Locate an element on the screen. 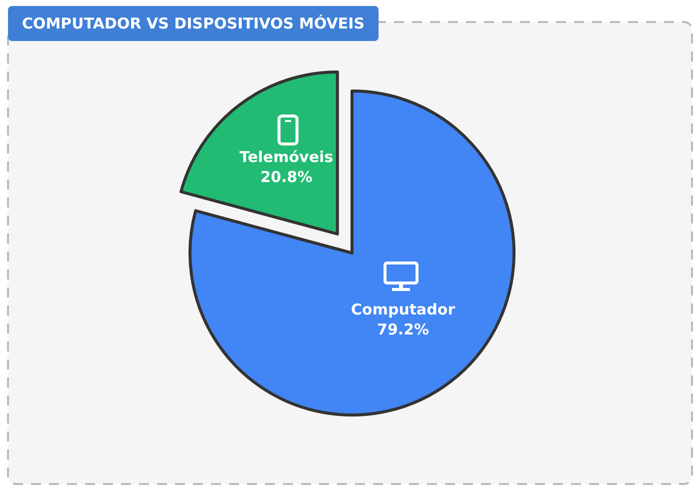  slice-label: Computador is located at coordinates (403, 309).